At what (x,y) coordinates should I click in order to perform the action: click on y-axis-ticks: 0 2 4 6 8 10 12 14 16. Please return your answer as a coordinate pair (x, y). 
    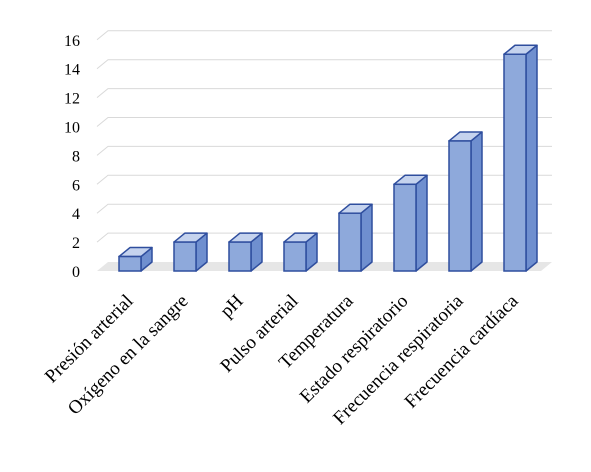
    Looking at the image, I should click on (72, 157).